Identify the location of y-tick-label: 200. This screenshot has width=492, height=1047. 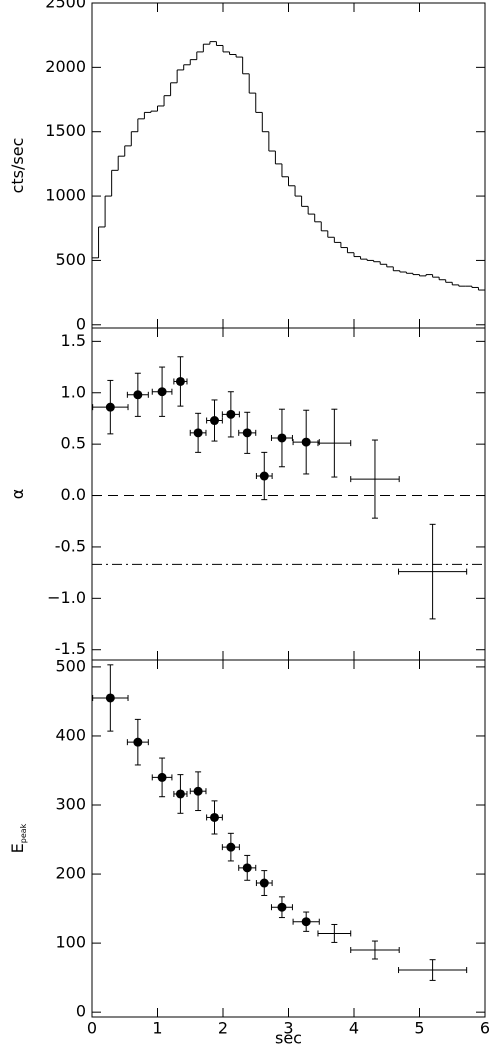
(70, 873).